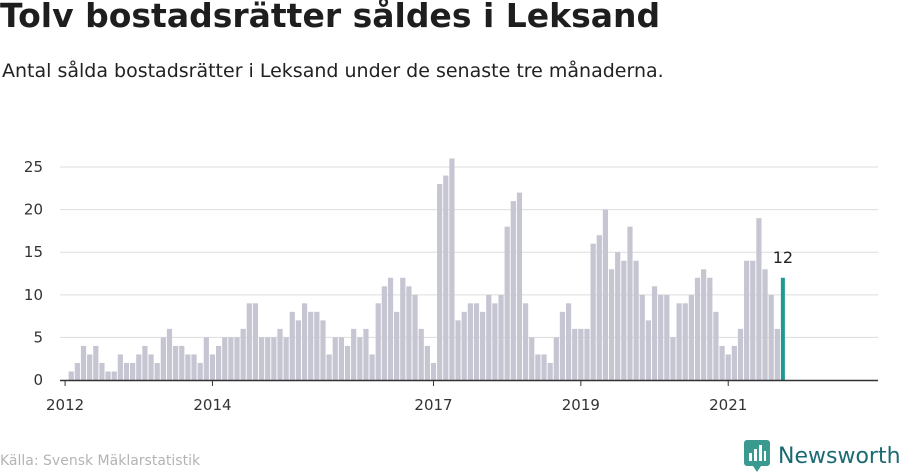 This screenshot has width=900, height=474. What do you see at coordinates (757, 456) in the screenshot?
I see `newsworthy-icon` at bounding box center [757, 456].